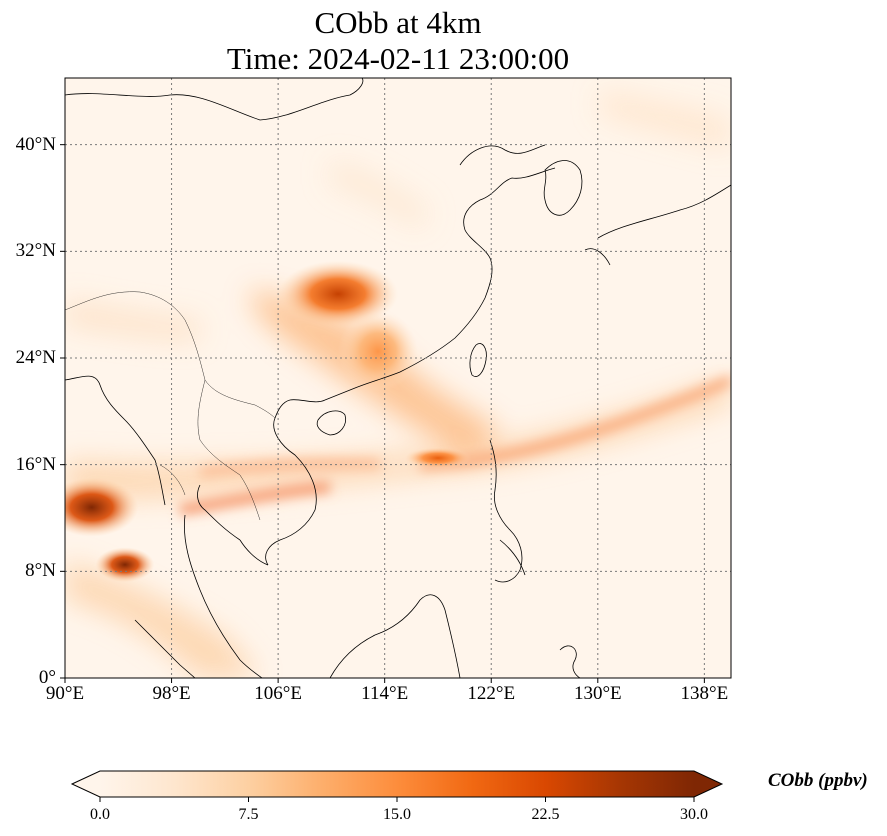 This screenshot has width=887, height=836. What do you see at coordinates (170, 406) in the screenshot?
I see `border-layer` at bounding box center [170, 406].